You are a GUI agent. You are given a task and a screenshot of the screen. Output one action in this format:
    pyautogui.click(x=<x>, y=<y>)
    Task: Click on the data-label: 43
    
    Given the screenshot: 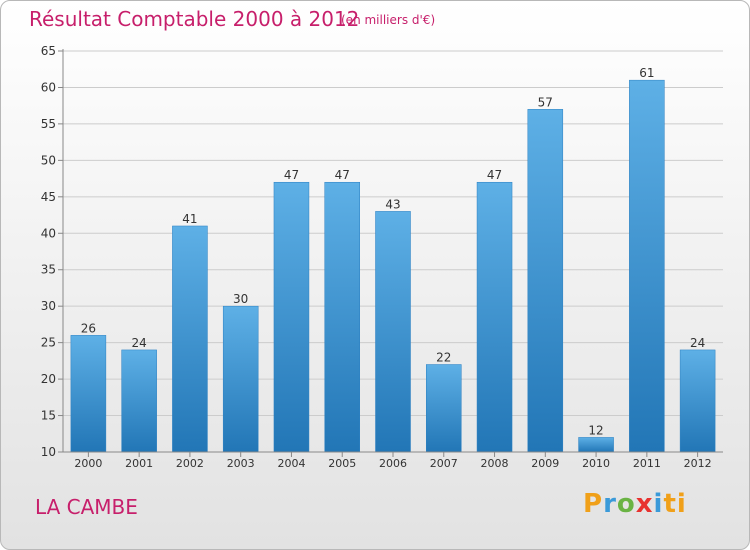 What is the action you would take?
    pyautogui.click(x=392, y=204)
    